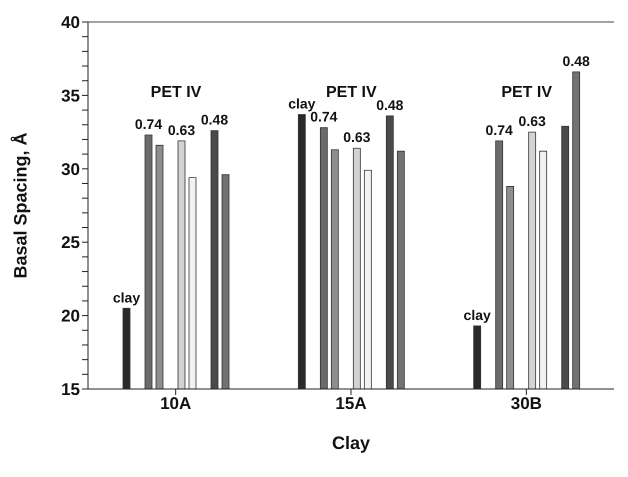 This screenshot has width=628, height=477. What do you see at coordinates (351, 443) in the screenshot?
I see `x-axis-title: Clay` at bounding box center [351, 443].